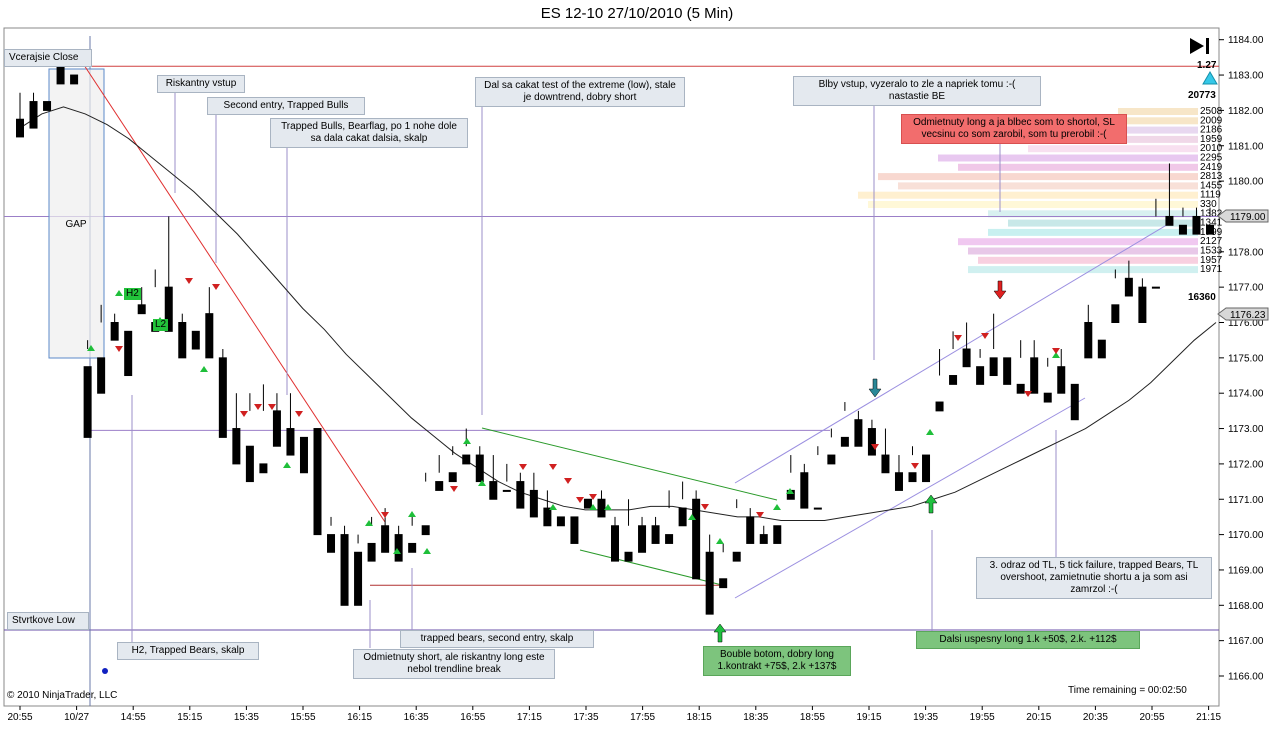 The width and height of the screenshot is (1280, 746). I want to click on x-tick-label: 16:15, so click(359, 717).